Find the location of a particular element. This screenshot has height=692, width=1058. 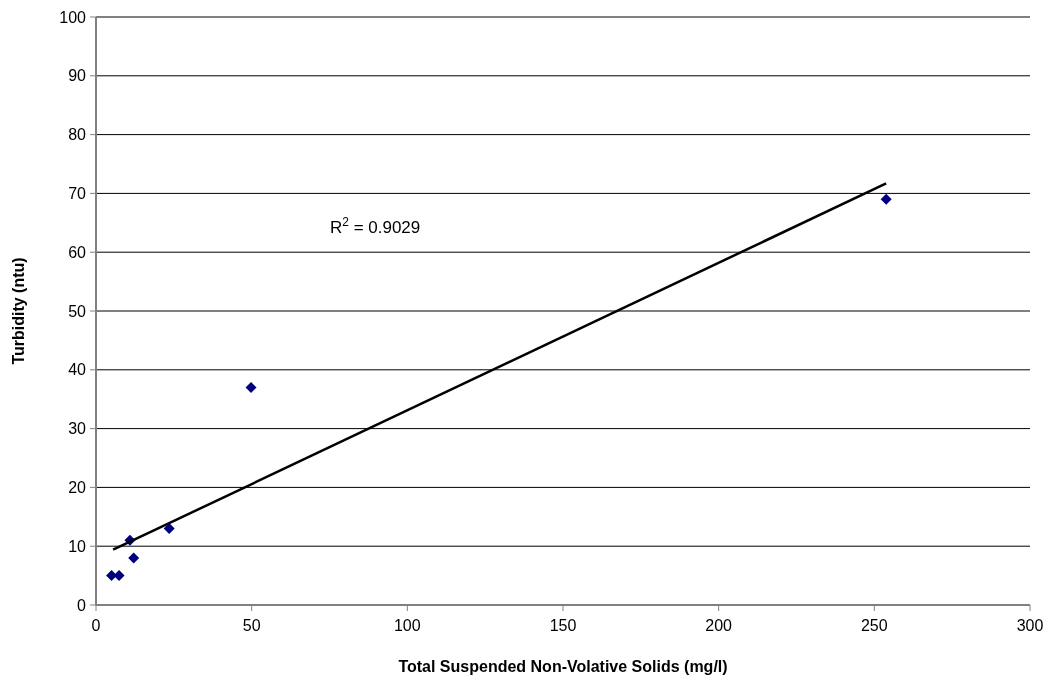

x-tick-label: 150 is located at coordinates (563, 625).